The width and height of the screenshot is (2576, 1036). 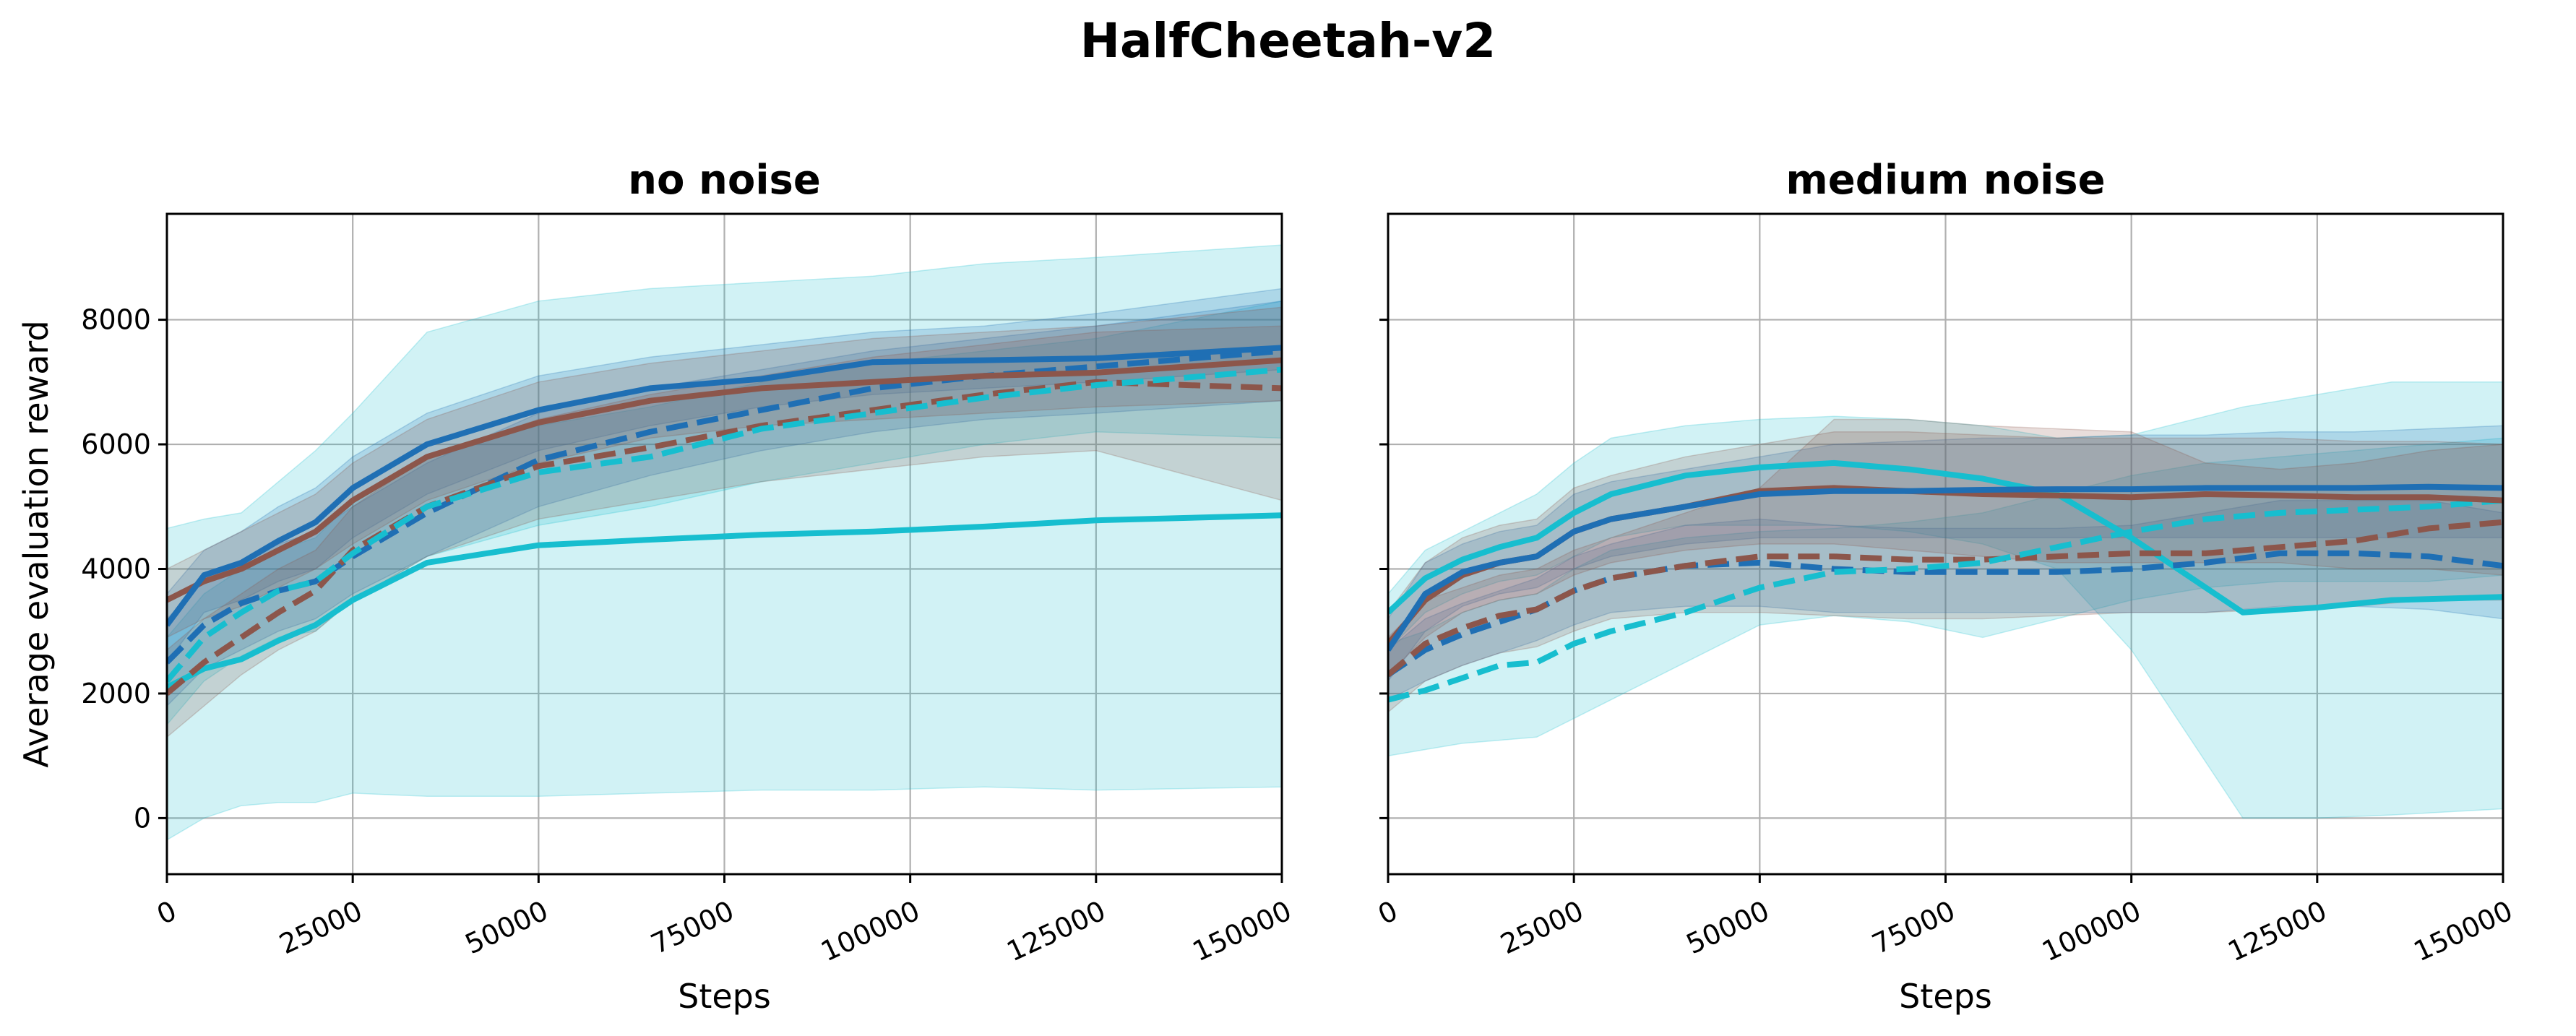 I want to click on subplot-title: medium noise, so click(x=1945, y=180).